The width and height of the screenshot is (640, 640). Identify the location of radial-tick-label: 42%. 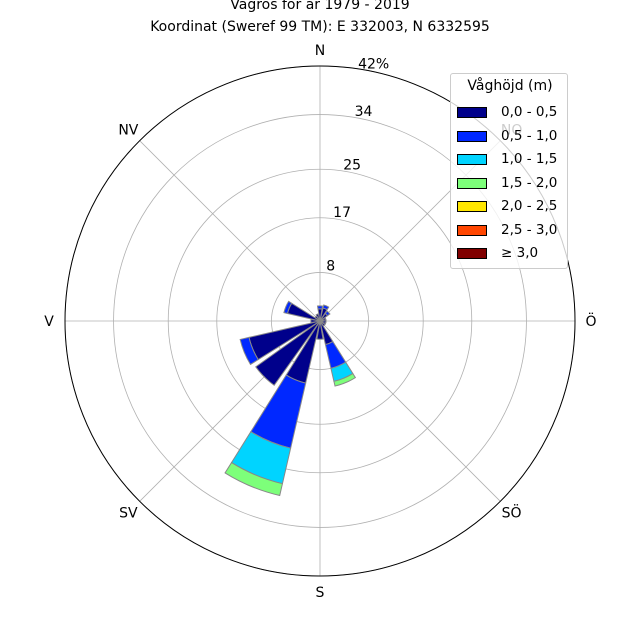
(373, 65).